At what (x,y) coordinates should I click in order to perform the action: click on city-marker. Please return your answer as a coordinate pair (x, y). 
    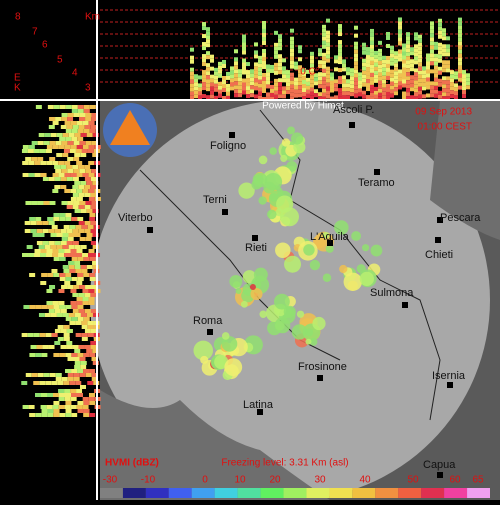
    Looking at the image, I should click on (232, 135).